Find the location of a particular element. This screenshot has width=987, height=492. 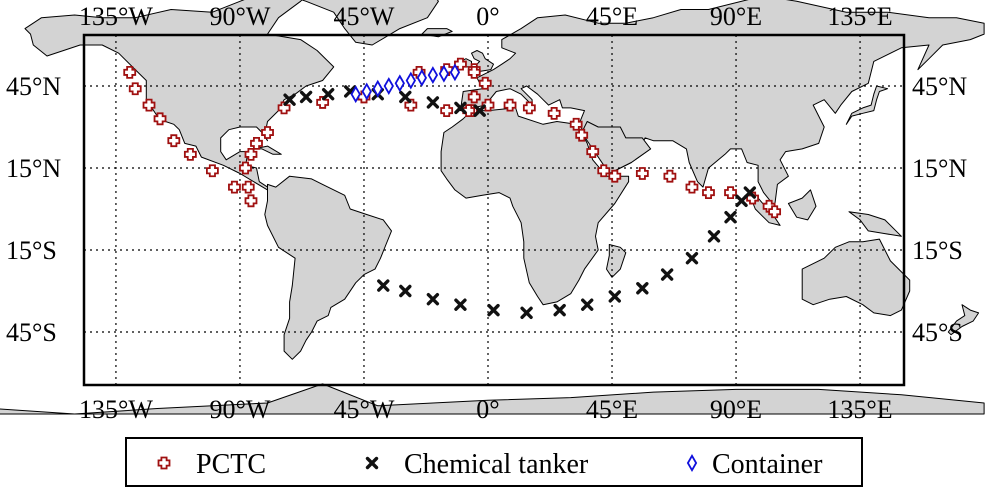

land-madagascar is located at coordinates (616, 261).